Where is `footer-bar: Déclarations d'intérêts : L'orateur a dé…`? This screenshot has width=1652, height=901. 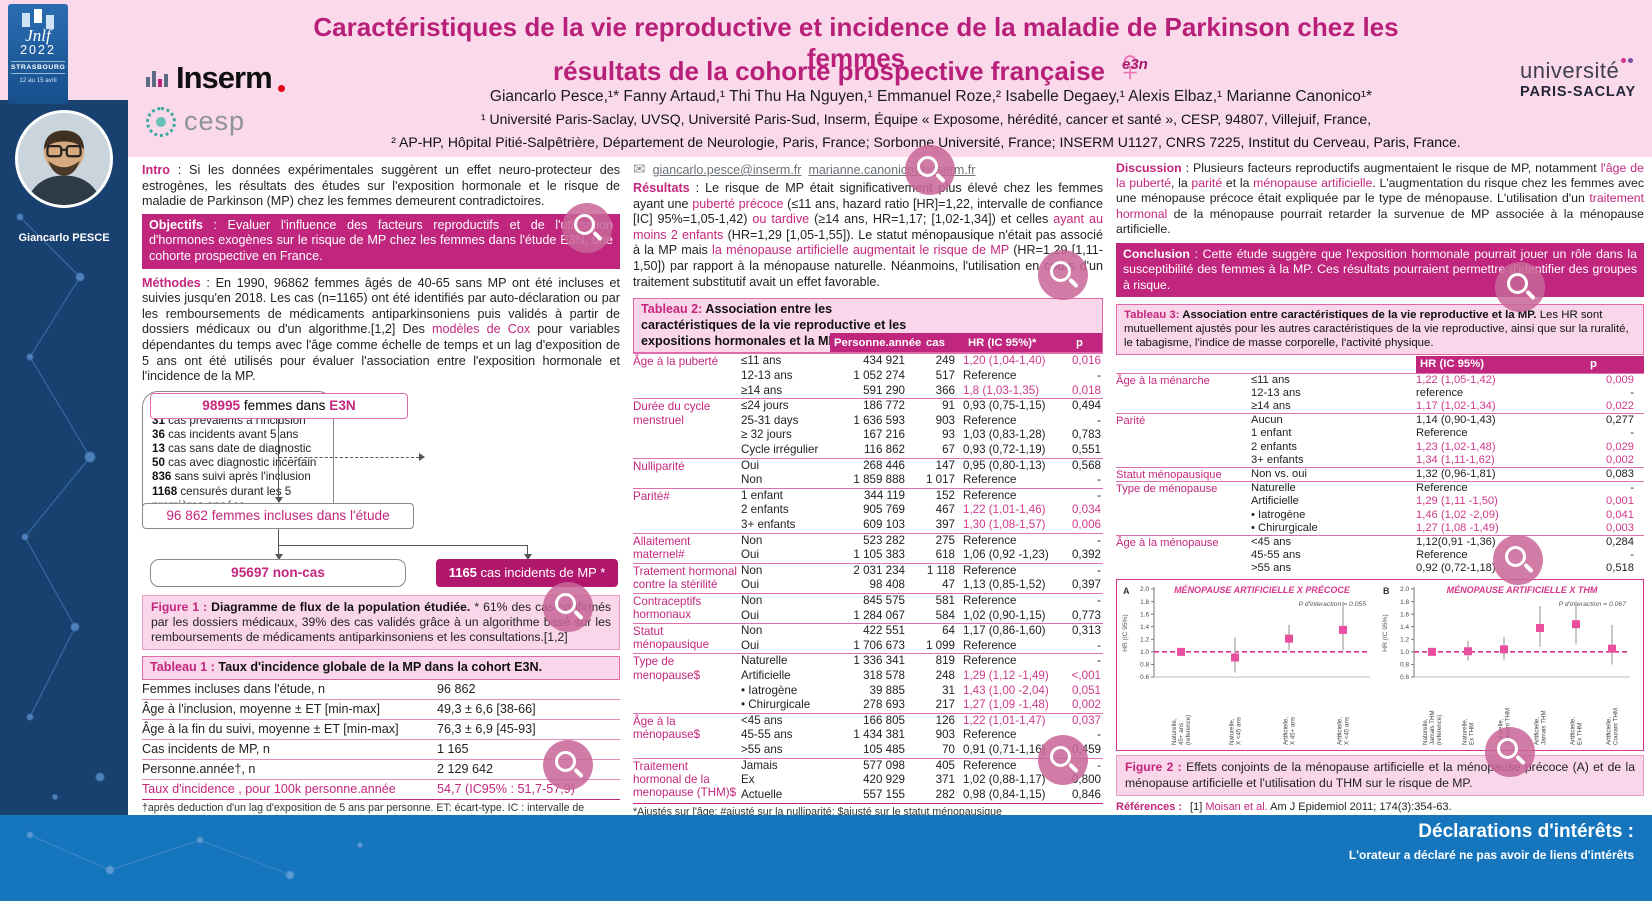
footer-bar: Déclarations d'intérêts : L'orateur a dé… is located at coordinates (826, 858).